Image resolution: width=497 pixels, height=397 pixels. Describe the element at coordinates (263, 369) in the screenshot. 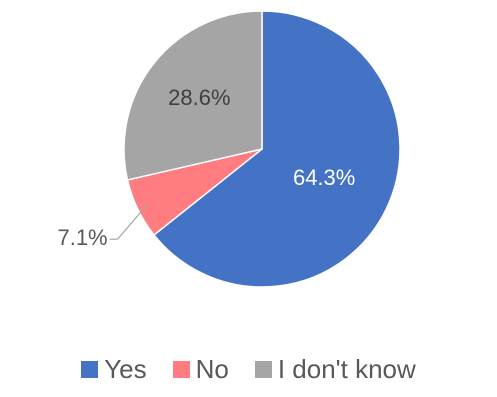

I see `legend-swatch-i-dont-know` at that location.